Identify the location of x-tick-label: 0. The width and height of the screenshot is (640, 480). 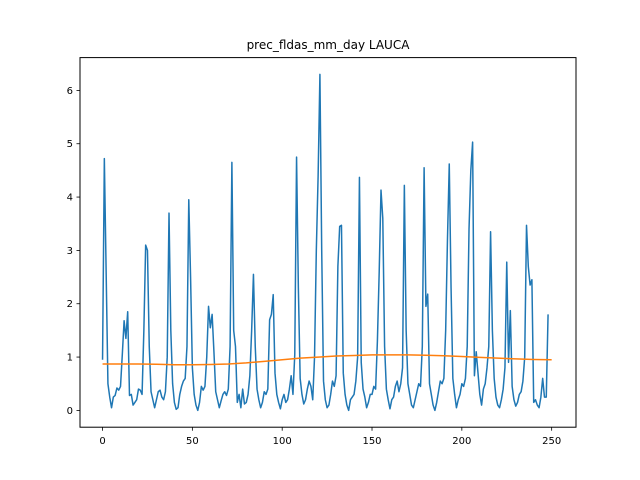
(102, 441).